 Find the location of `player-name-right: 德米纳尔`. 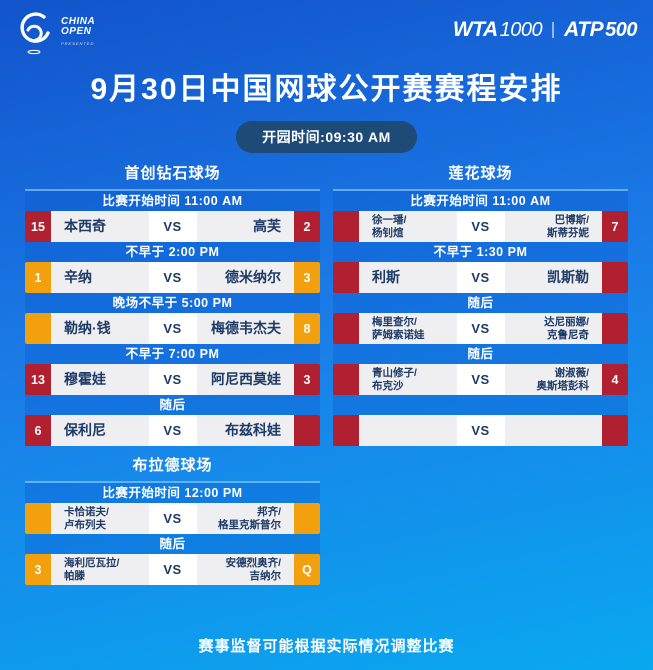

player-name-right: 德米纳尔 is located at coordinates (245, 277).